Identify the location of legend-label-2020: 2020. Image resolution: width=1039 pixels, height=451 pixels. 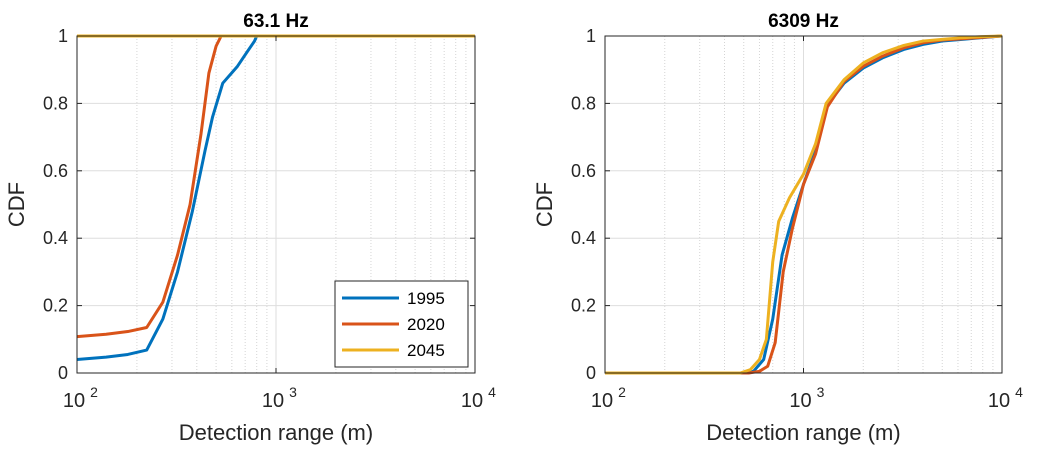
(426, 324).